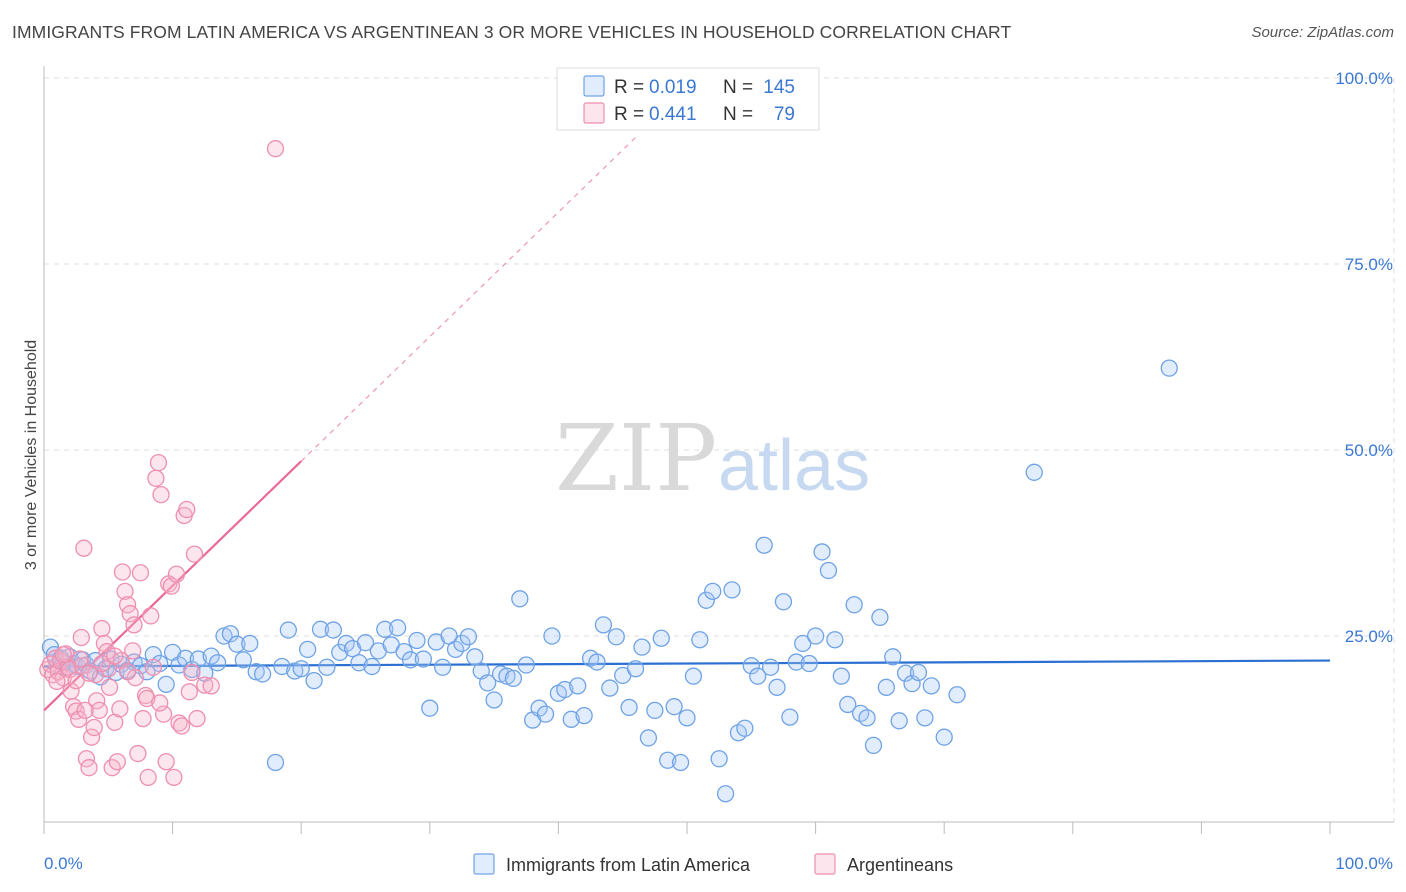 This screenshot has height=892, width=1406. What do you see at coordinates (687, 663) in the screenshot?
I see `blue-trend-line` at bounding box center [687, 663].